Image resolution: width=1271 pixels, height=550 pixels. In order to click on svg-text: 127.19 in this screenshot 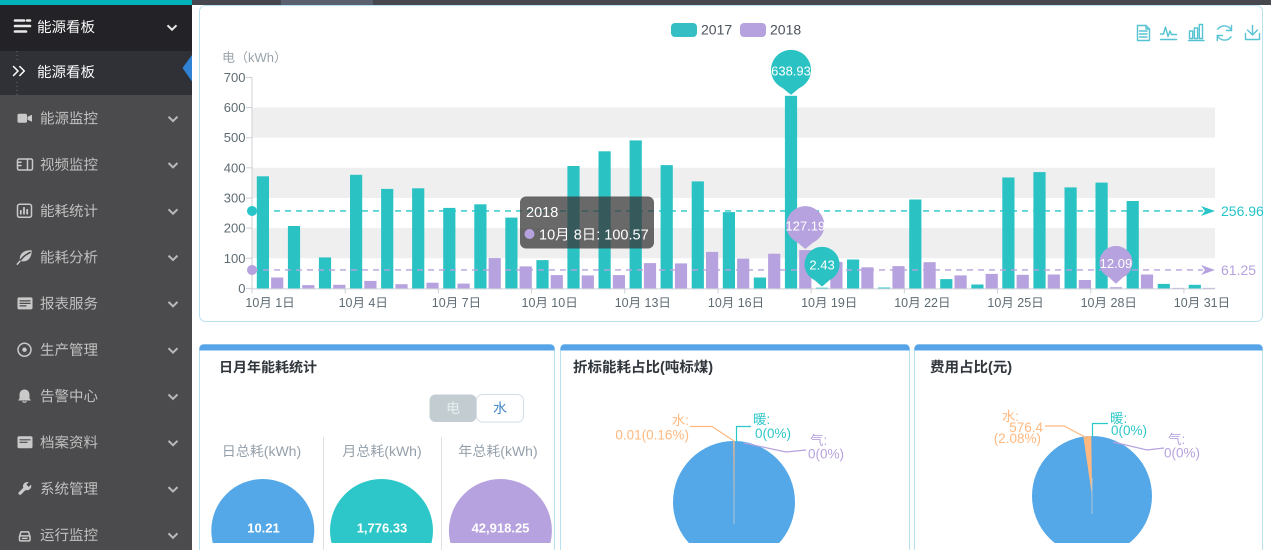, I will do `click(805, 226)`.